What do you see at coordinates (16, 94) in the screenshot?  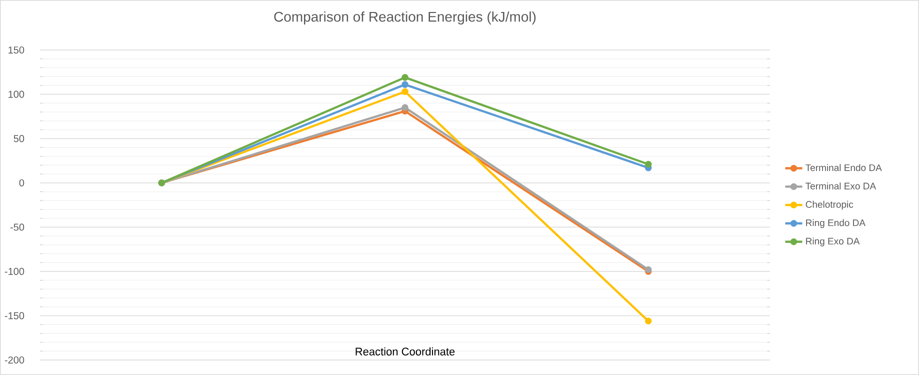 I see `y-tick-label: 100` at bounding box center [16, 94].